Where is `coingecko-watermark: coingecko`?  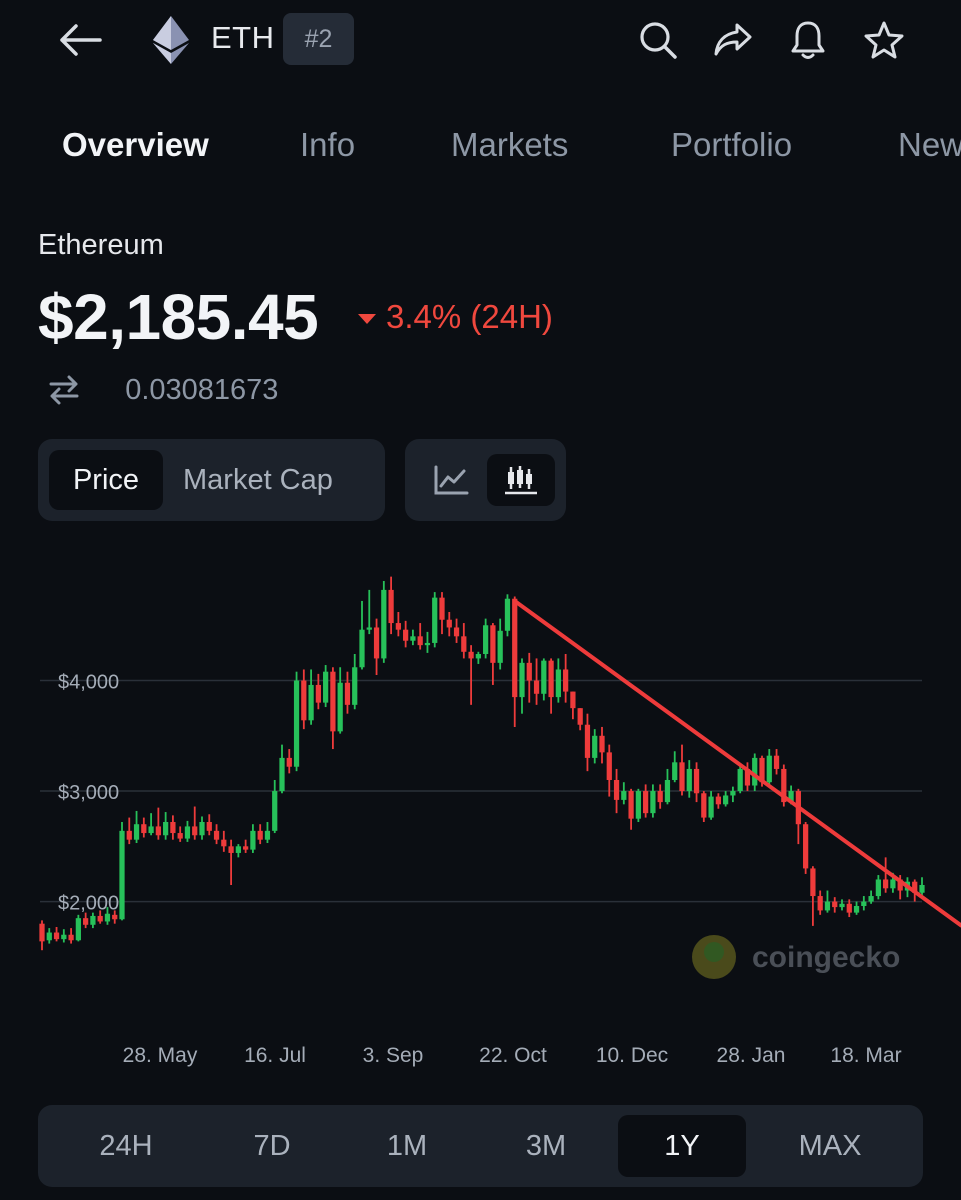
coingecko-watermark: coingecko is located at coordinates (796, 957).